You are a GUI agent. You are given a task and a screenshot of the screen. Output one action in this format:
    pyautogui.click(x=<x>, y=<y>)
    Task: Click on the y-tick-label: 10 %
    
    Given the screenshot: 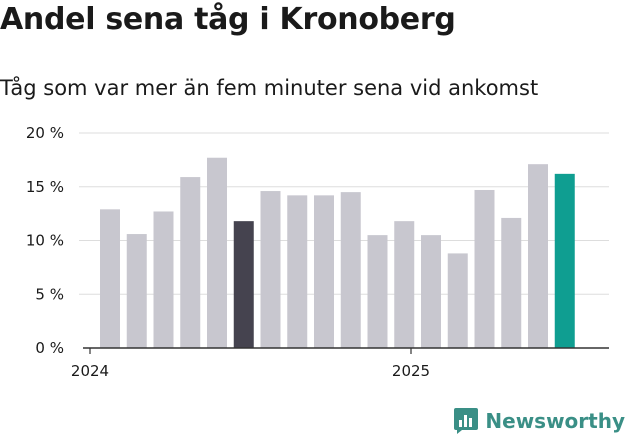 What is the action you would take?
    pyautogui.click(x=45, y=241)
    